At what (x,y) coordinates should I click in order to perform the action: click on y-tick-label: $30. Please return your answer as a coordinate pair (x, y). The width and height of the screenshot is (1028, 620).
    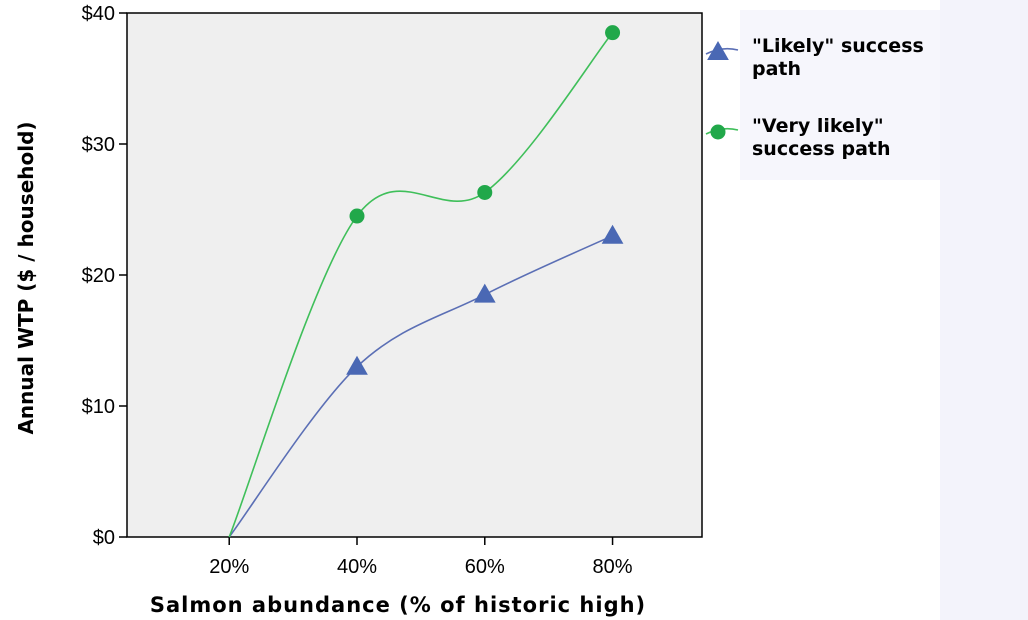
    Looking at the image, I should click on (98, 145).